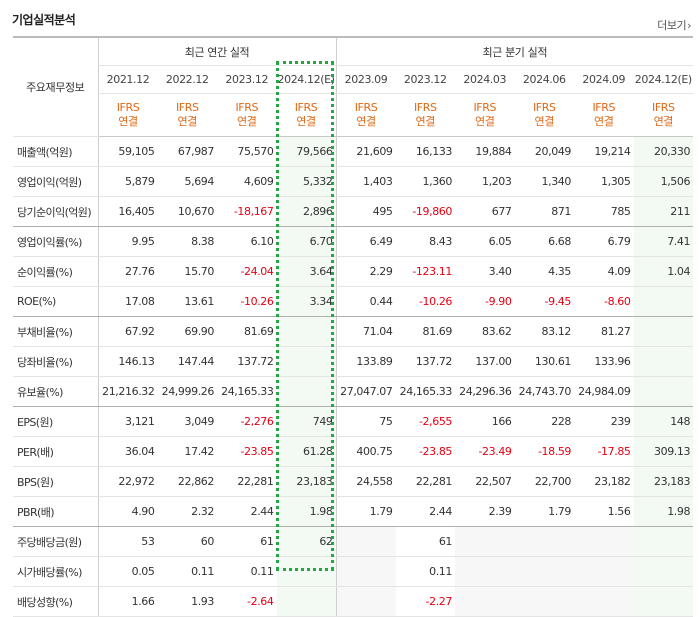 This screenshot has width=699, height=617. What do you see at coordinates (425, 361) in the screenshot?
I see `value-cell: 137.72` at bounding box center [425, 361].